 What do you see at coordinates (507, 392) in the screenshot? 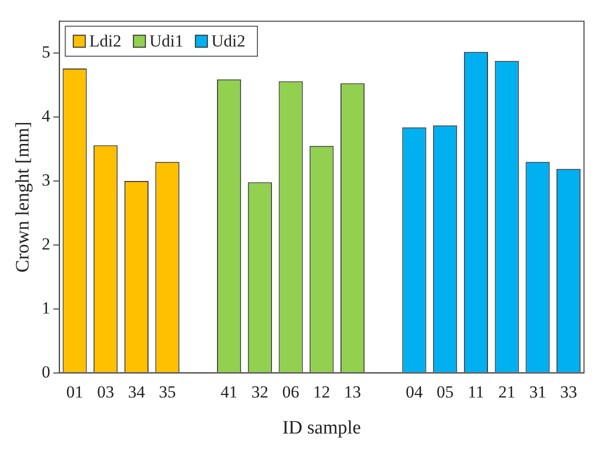
I see `x-tick-label: 21` at bounding box center [507, 392].